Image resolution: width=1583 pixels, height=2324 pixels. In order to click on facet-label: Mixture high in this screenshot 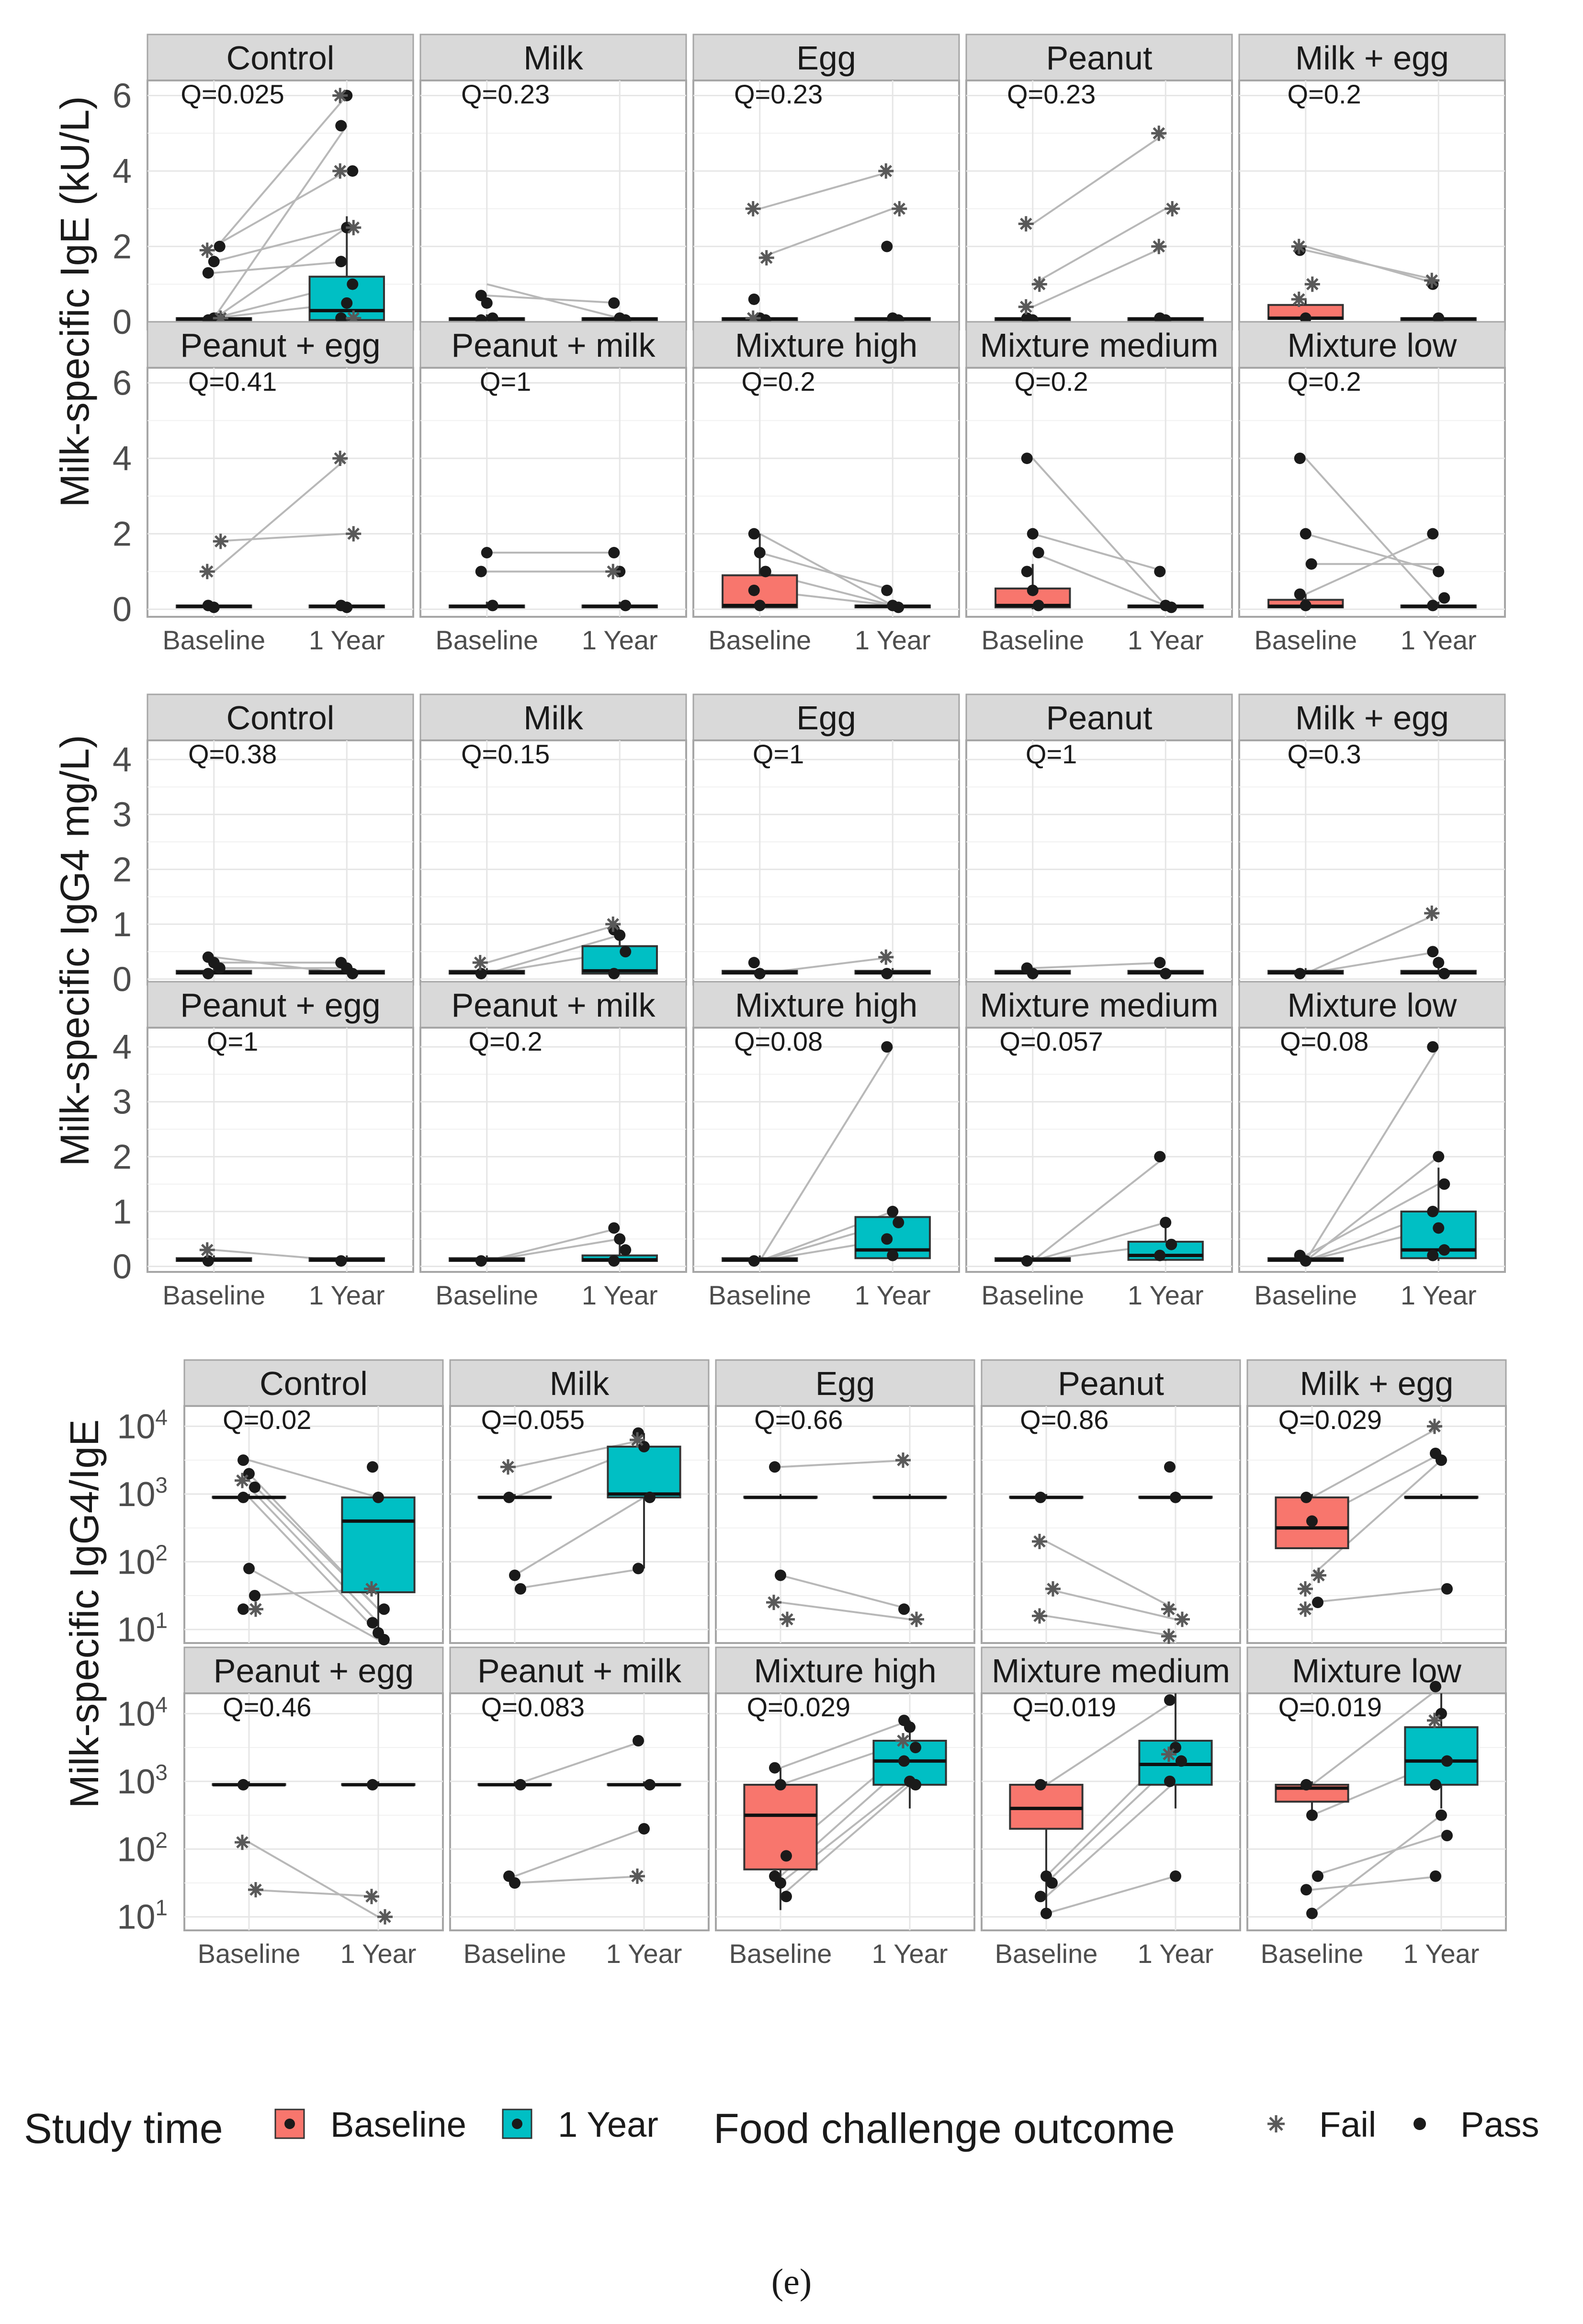, I will do `click(845, 1670)`.